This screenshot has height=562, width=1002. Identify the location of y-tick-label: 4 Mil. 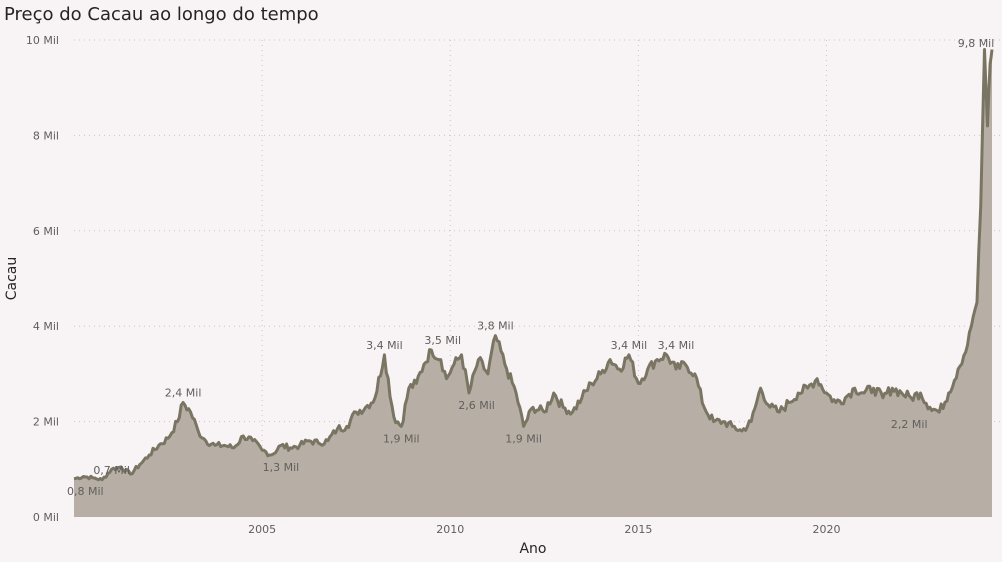
(46, 326).